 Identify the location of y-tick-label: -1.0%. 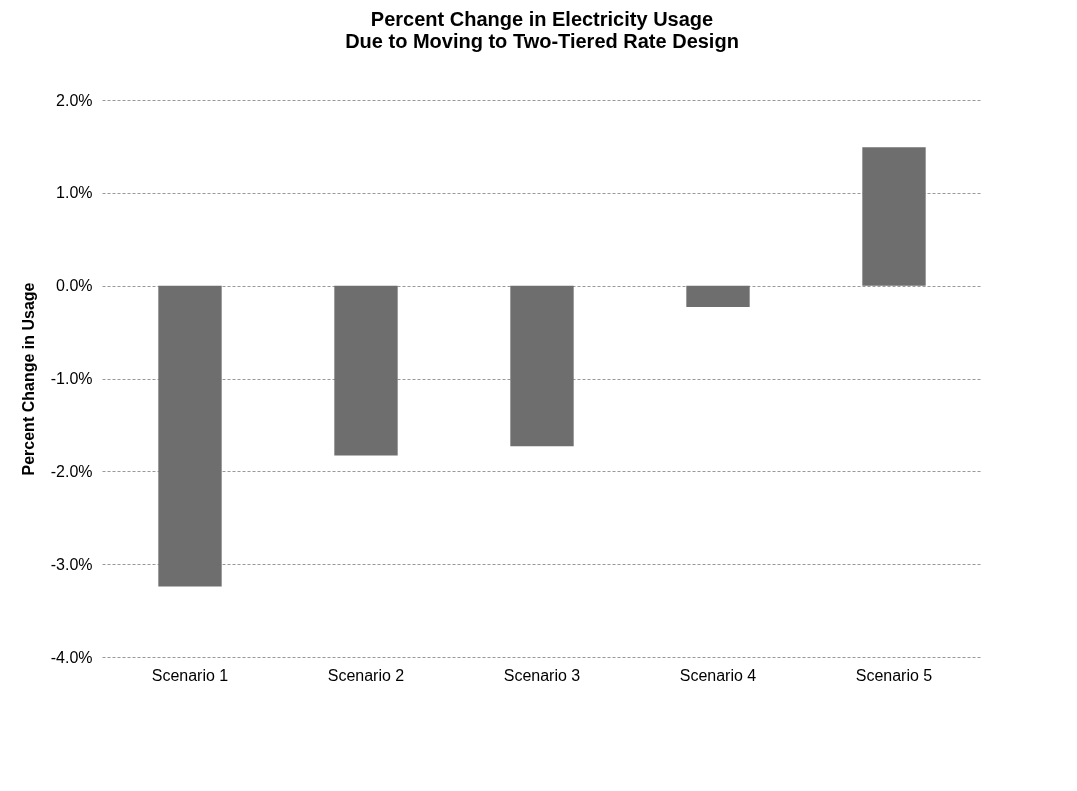
(71, 378).